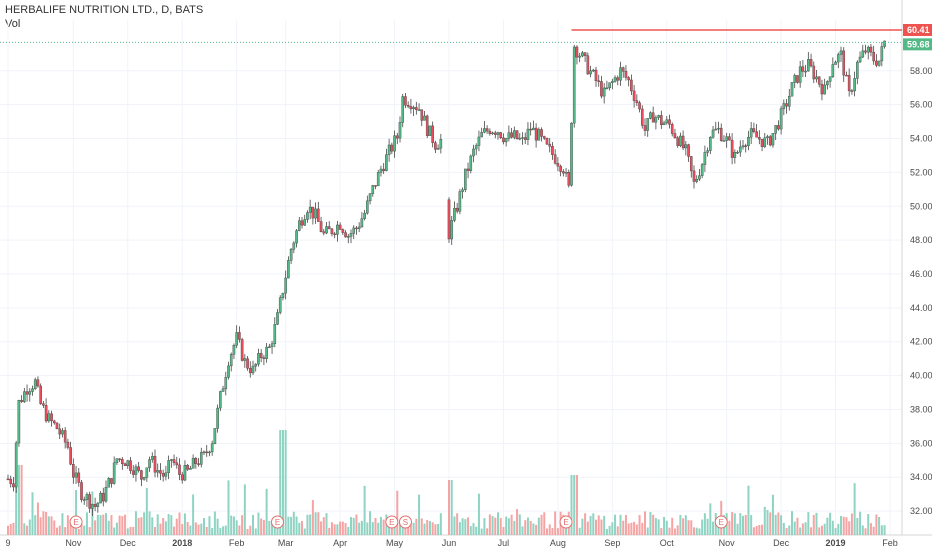  Describe the element at coordinates (921, 240) in the screenshot. I see `price-tick-label: 48.00` at that location.